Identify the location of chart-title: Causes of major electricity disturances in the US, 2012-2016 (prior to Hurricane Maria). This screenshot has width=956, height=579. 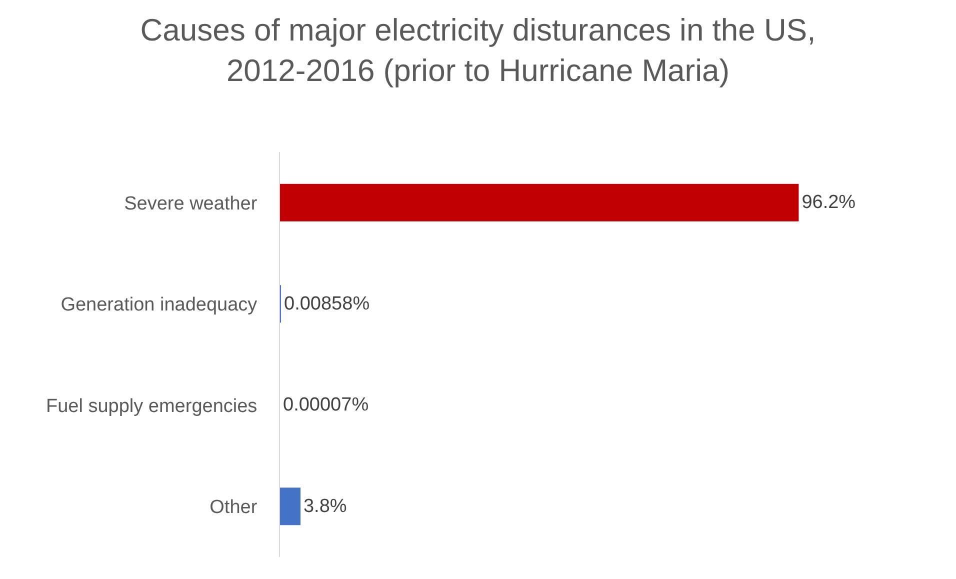
(478, 50).